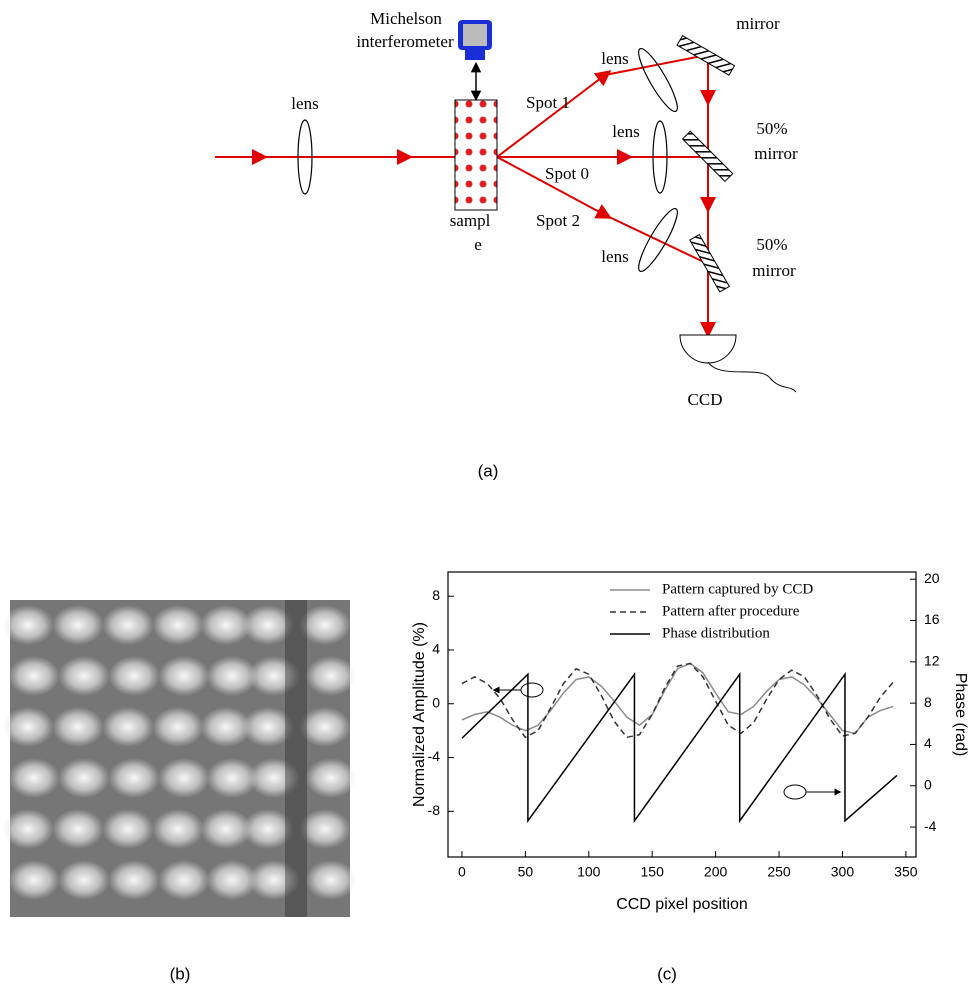 The image size is (976, 998). What do you see at coordinates (589, 872) in the screenshot?
I see `x-tick-label: 100` at bounding box center [589, 872].